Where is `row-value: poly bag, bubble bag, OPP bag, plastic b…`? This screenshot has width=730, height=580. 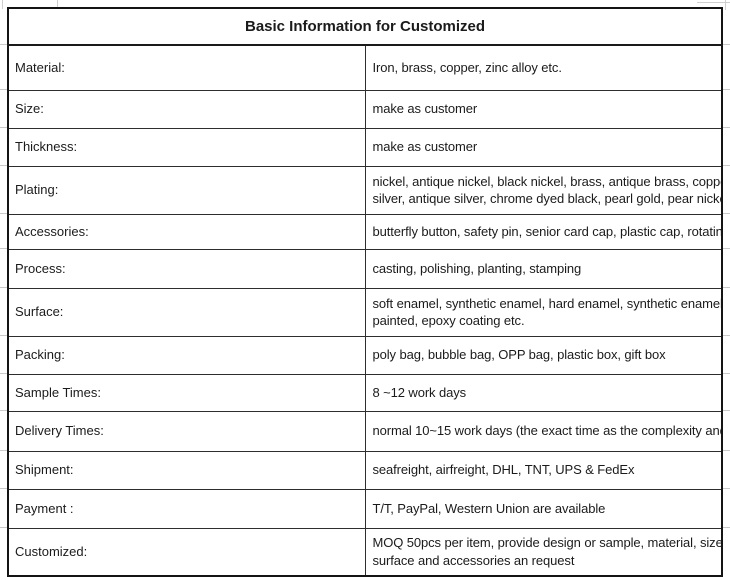 row-value: poly bag, bubble bag, OPP bag, plastic b… is located at coordinates (543, 355).